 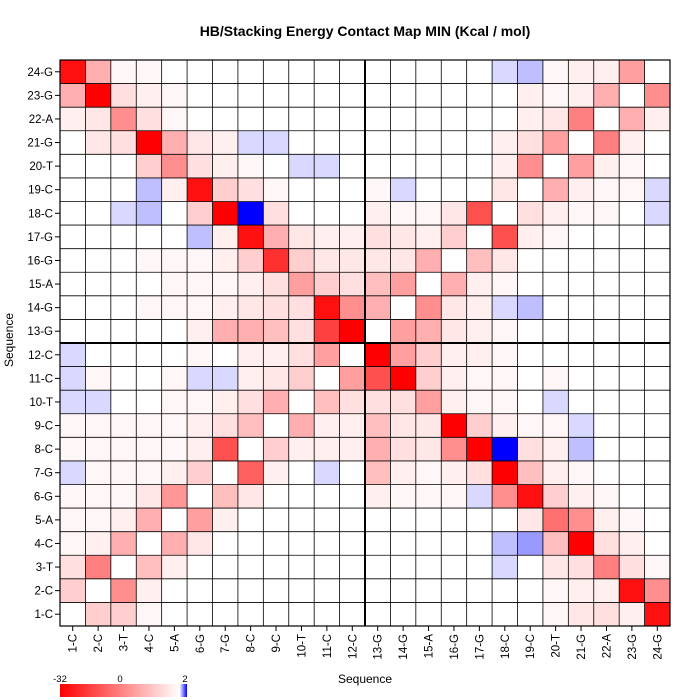 I want to click on y-tick-label: 16-G, so click(x=40, y=261).